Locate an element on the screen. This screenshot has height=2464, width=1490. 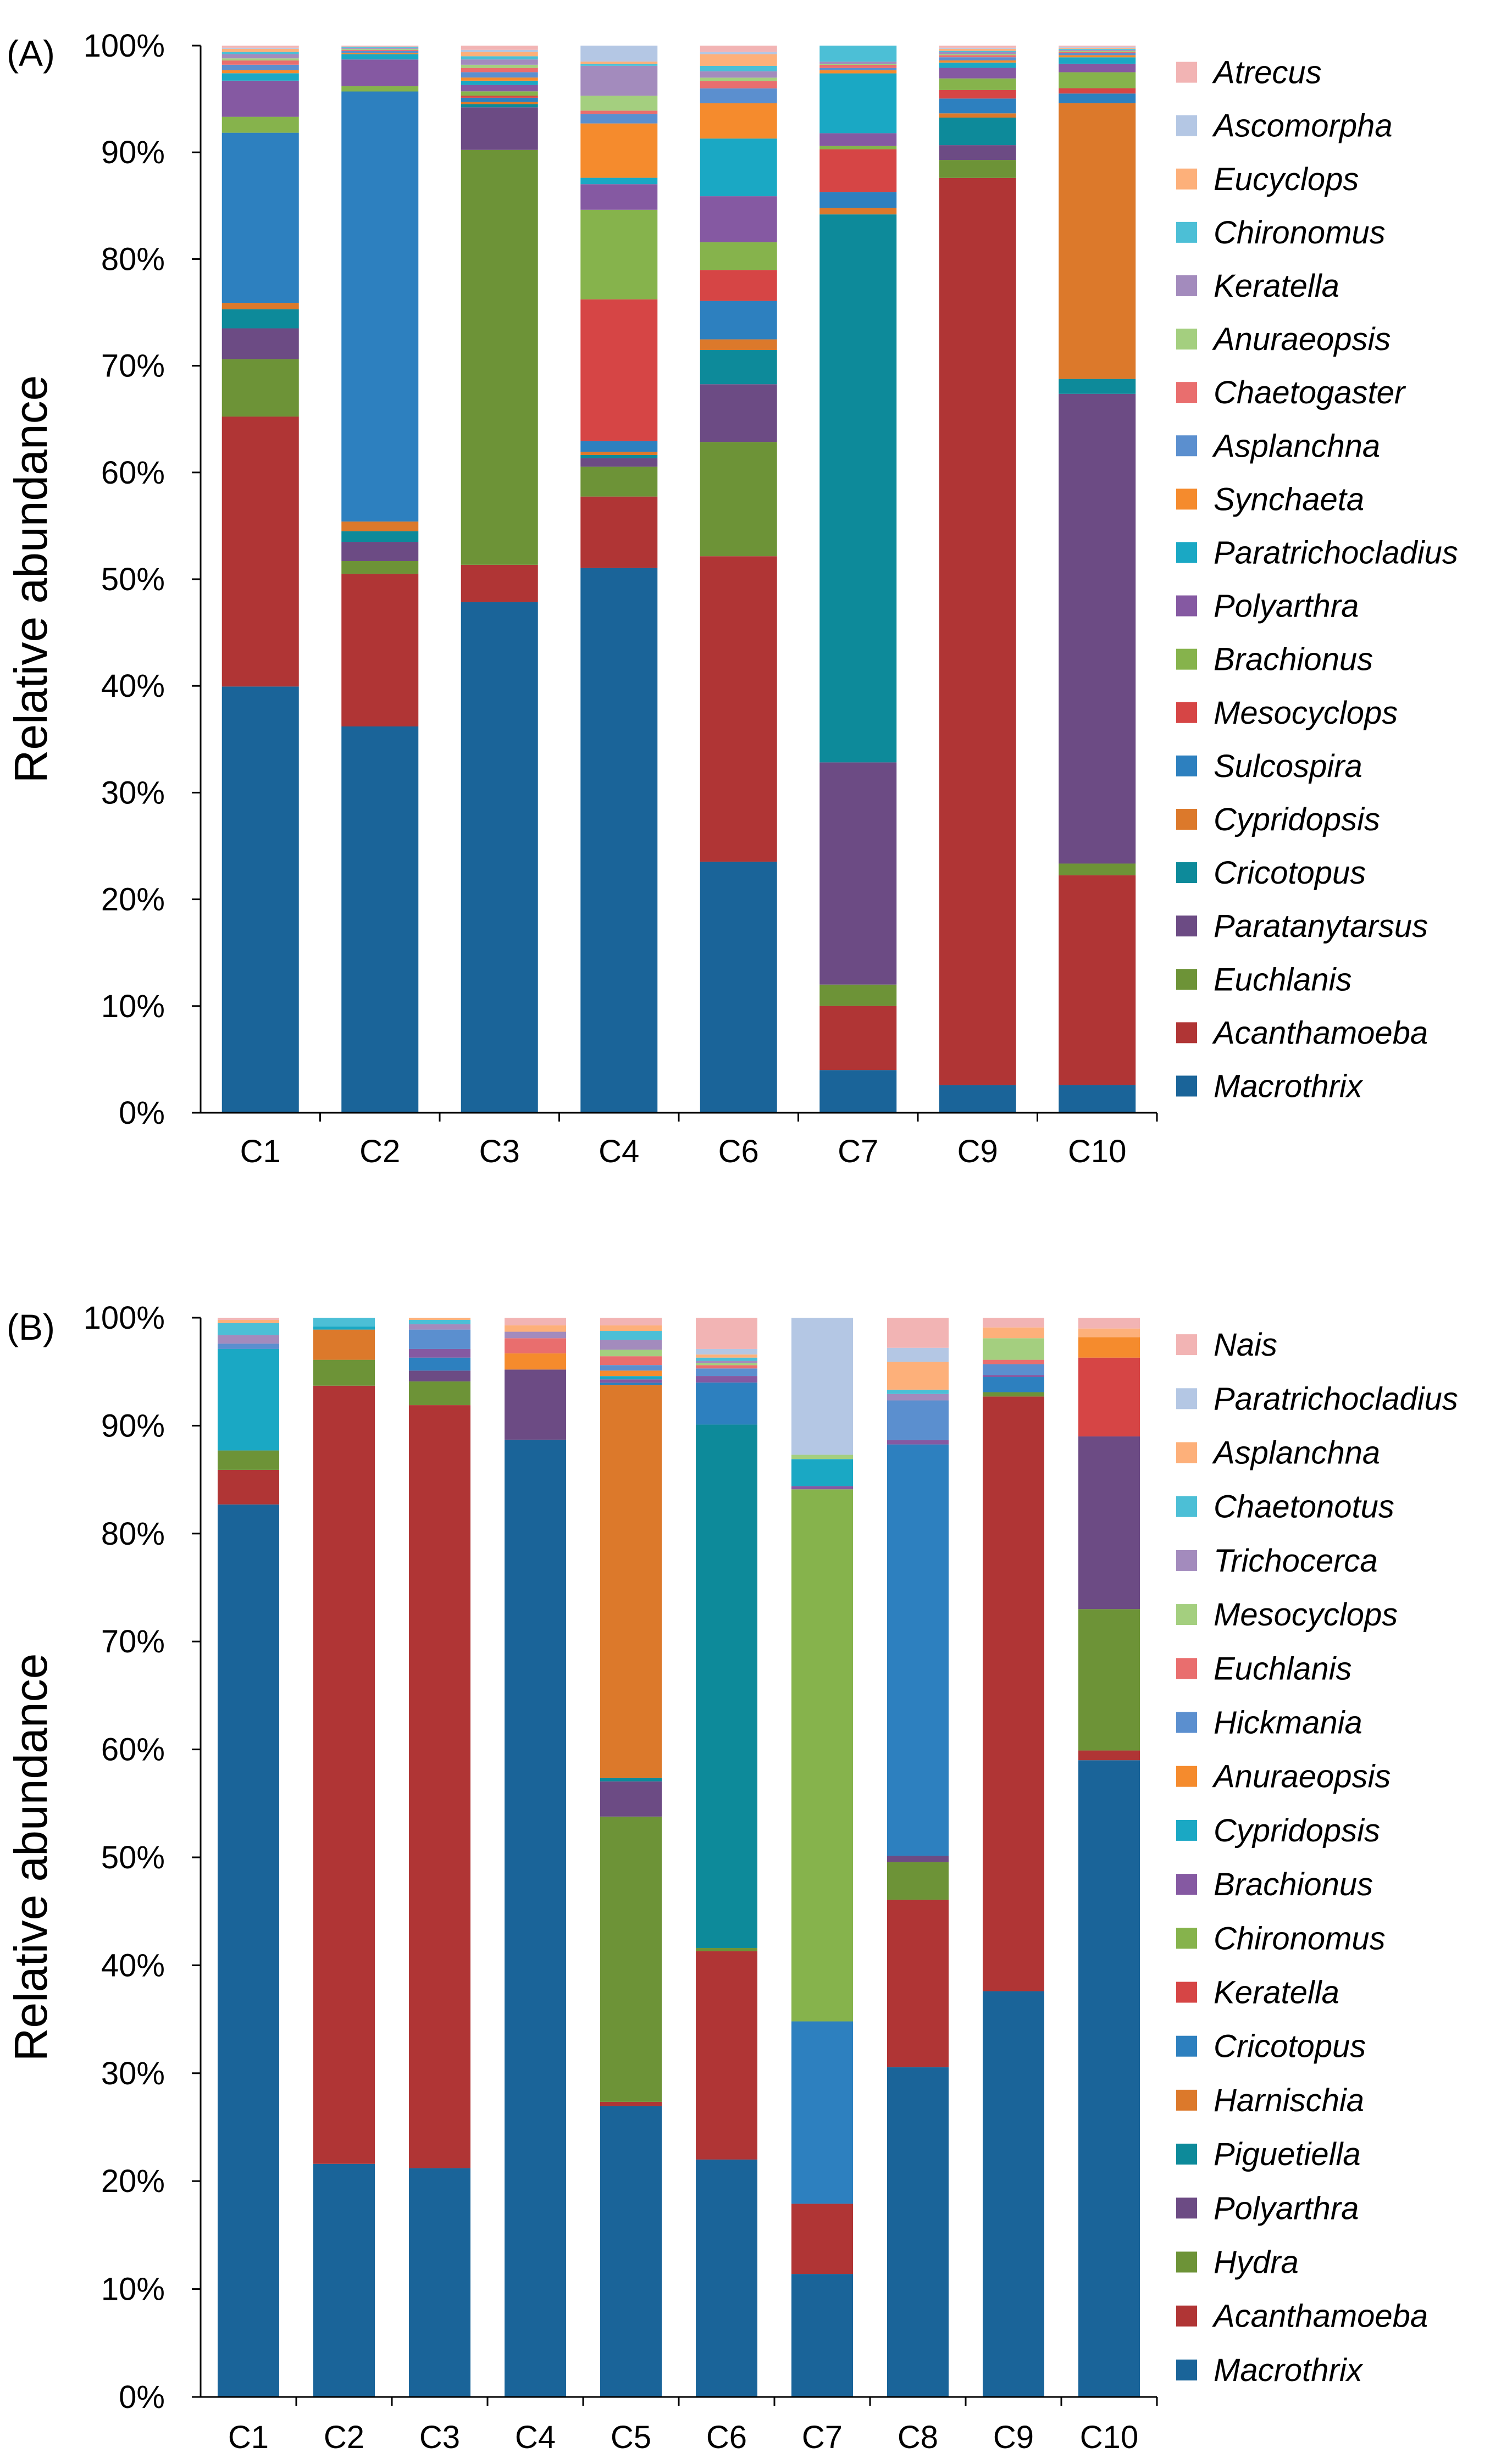
y-tick-label: 30% is located at coordinates (133, 793).